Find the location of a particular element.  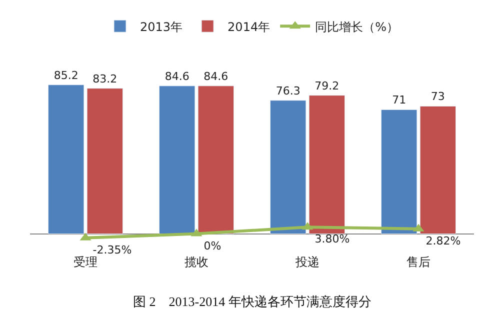

text: 图 2 2013-2014 年快递各环节满意度得分 is located at coordinates (252, 301).